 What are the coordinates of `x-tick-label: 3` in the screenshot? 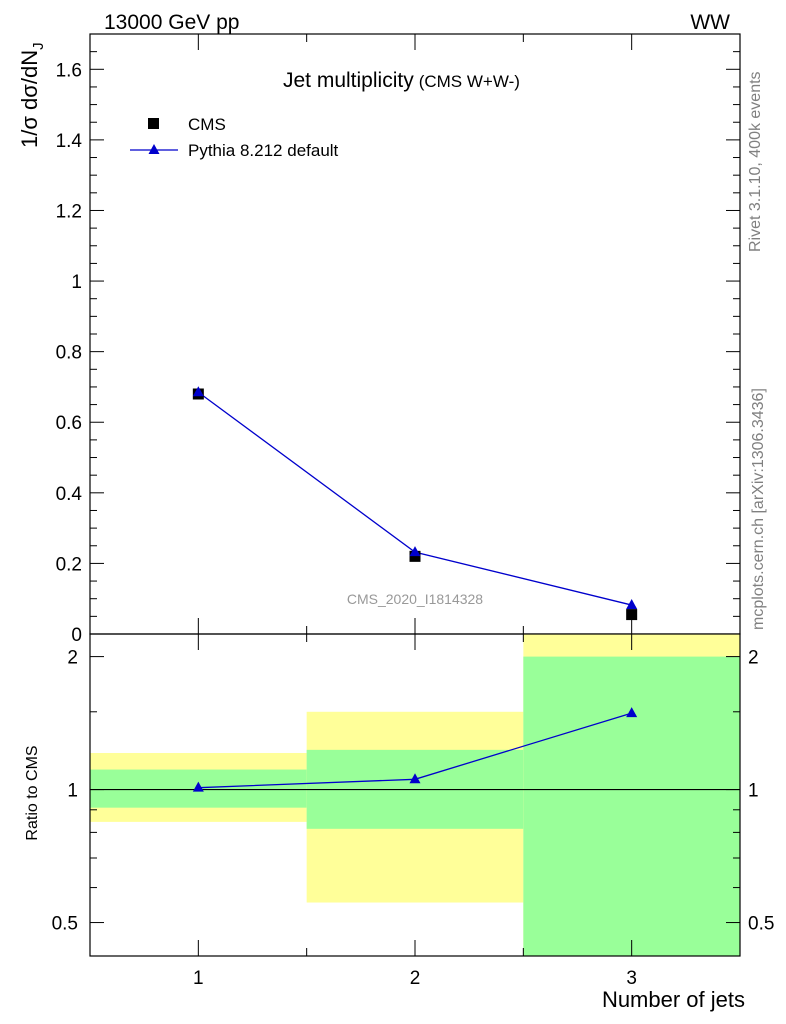 It's located at (631, 978).